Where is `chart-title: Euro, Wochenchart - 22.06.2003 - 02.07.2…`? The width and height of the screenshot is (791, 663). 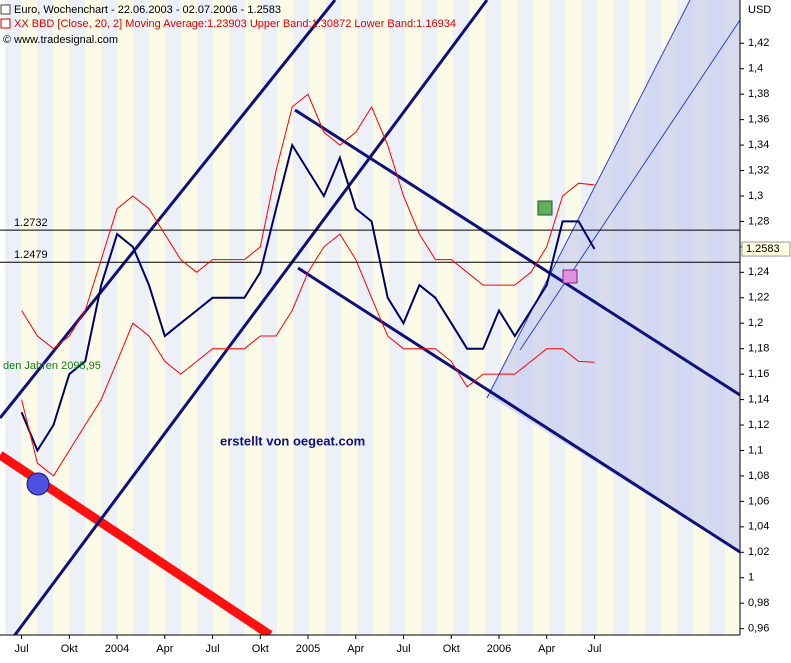
chart-title: Euro, Wochenchart - 22.06.2003 - 02.07.2… is located at coordinates (147, 10).